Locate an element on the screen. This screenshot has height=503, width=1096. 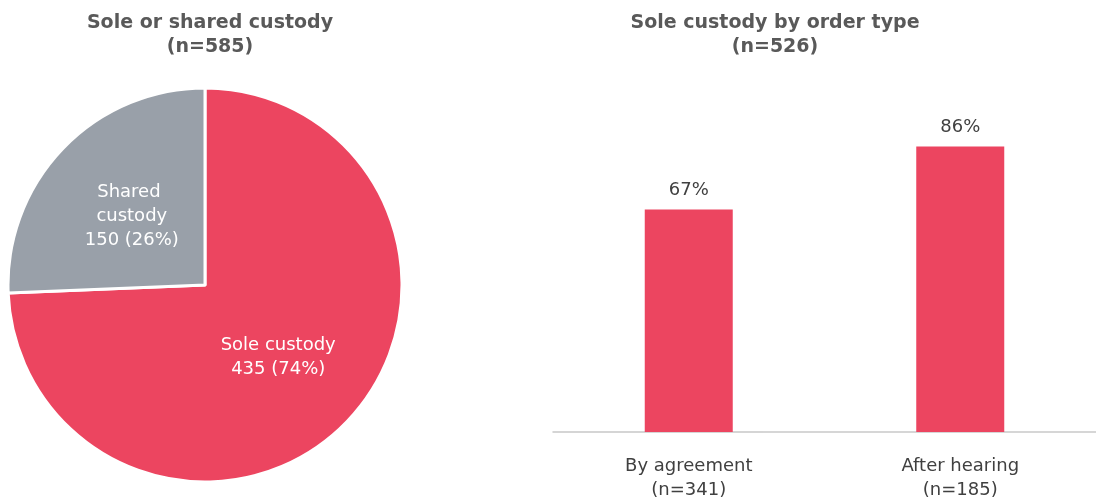
slice-label: Sole custody is located at coordinates (278, 343).